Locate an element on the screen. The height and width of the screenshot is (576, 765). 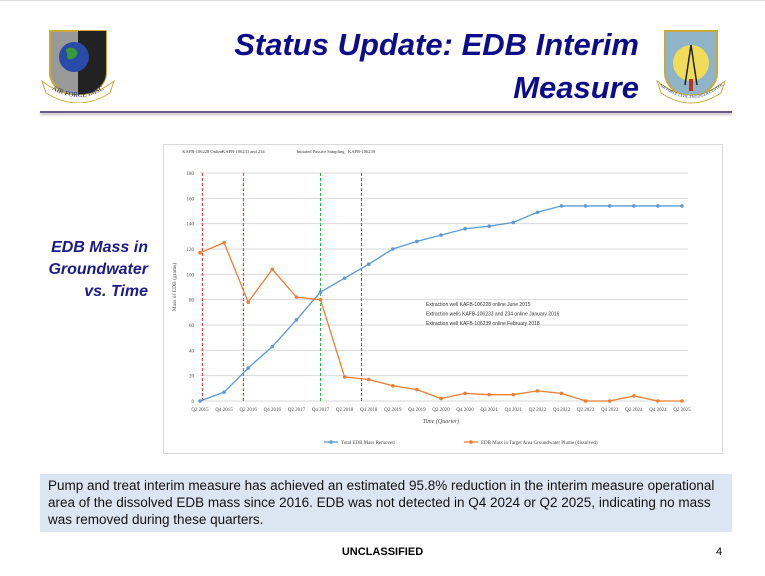
y-tick-label: 40 is located at coordinates (192, 351).